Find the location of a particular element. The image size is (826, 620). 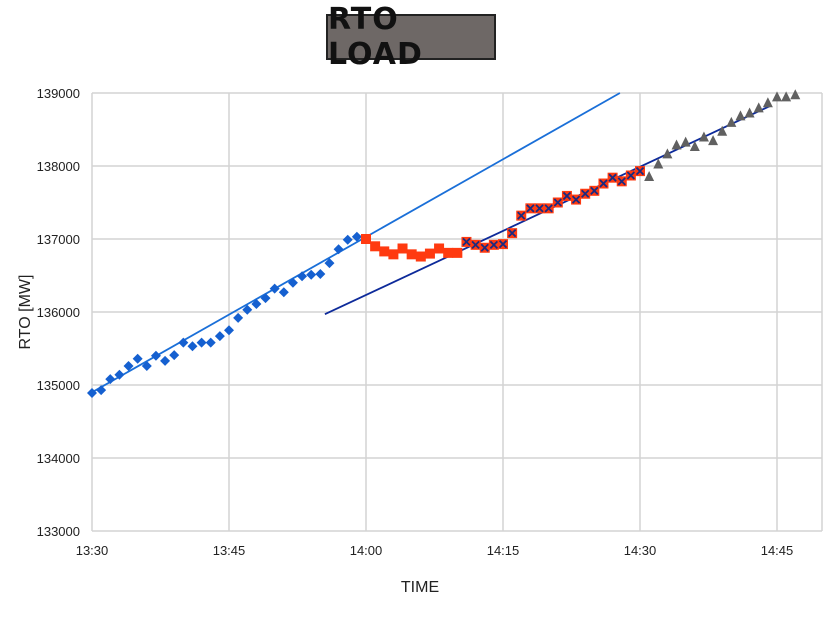

y-tick-label: 138000 is located at coordinates (58, 166).